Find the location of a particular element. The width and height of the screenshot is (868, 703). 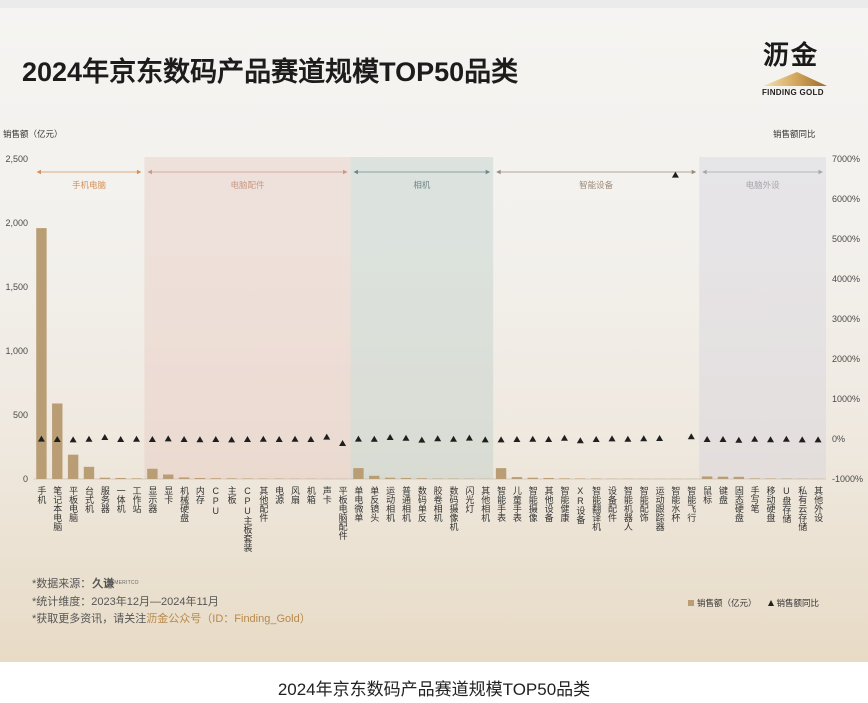

y2-axis-title: 销售额同比 is located at coordinates (794, 134).